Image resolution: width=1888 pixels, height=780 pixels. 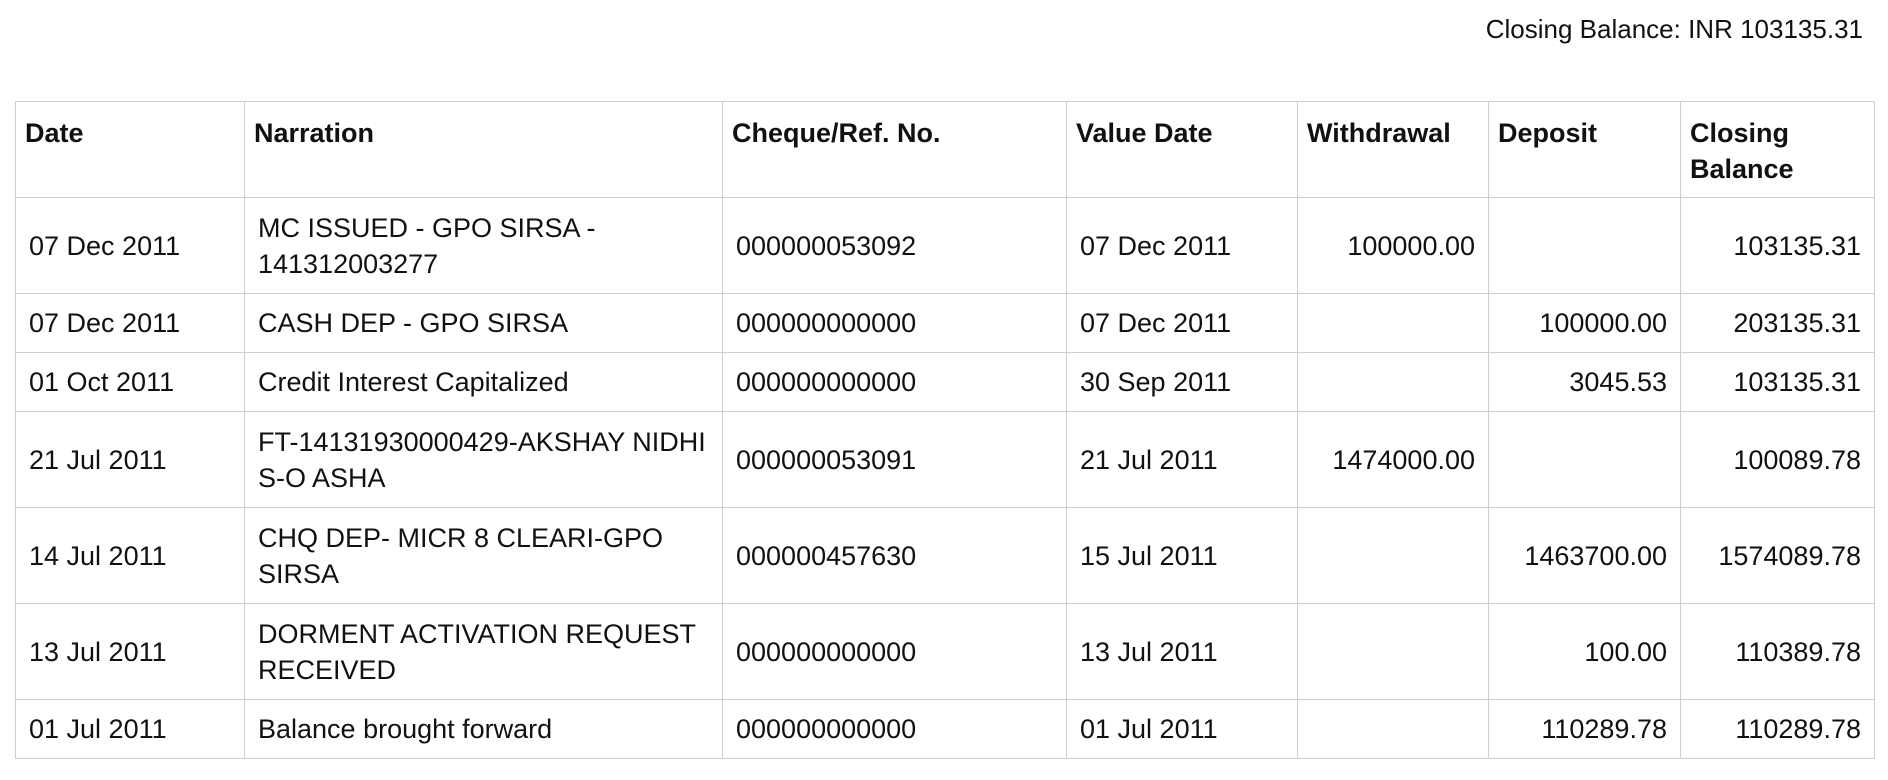 What do you see at coordinates (1584, 651) in the screenshot?
I see `cell-deposit: 100.00` at bounding box center [1584, 651].